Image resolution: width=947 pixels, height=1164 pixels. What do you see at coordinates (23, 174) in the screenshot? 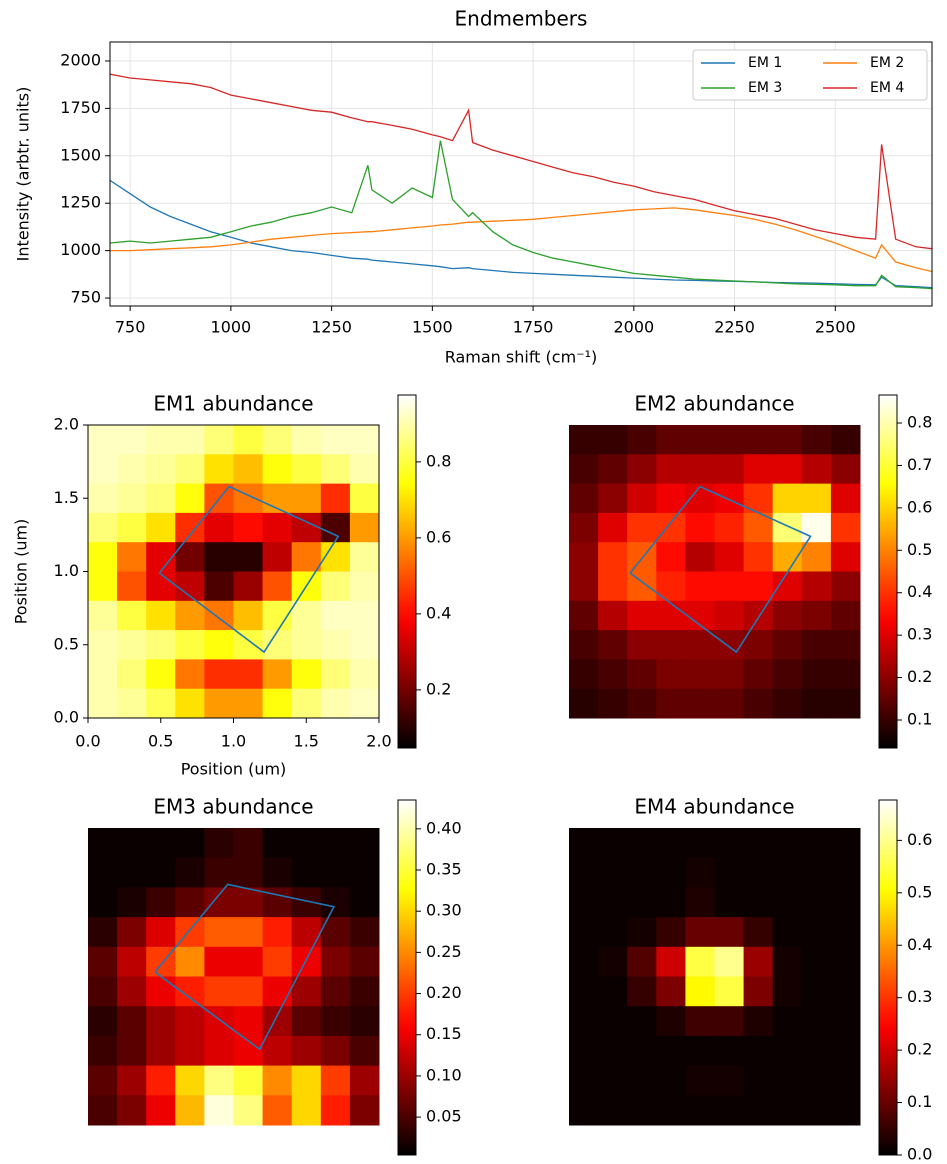
I see `y-axis-label: Intensity (arbtr. units)` at bounding box center [23, 174].